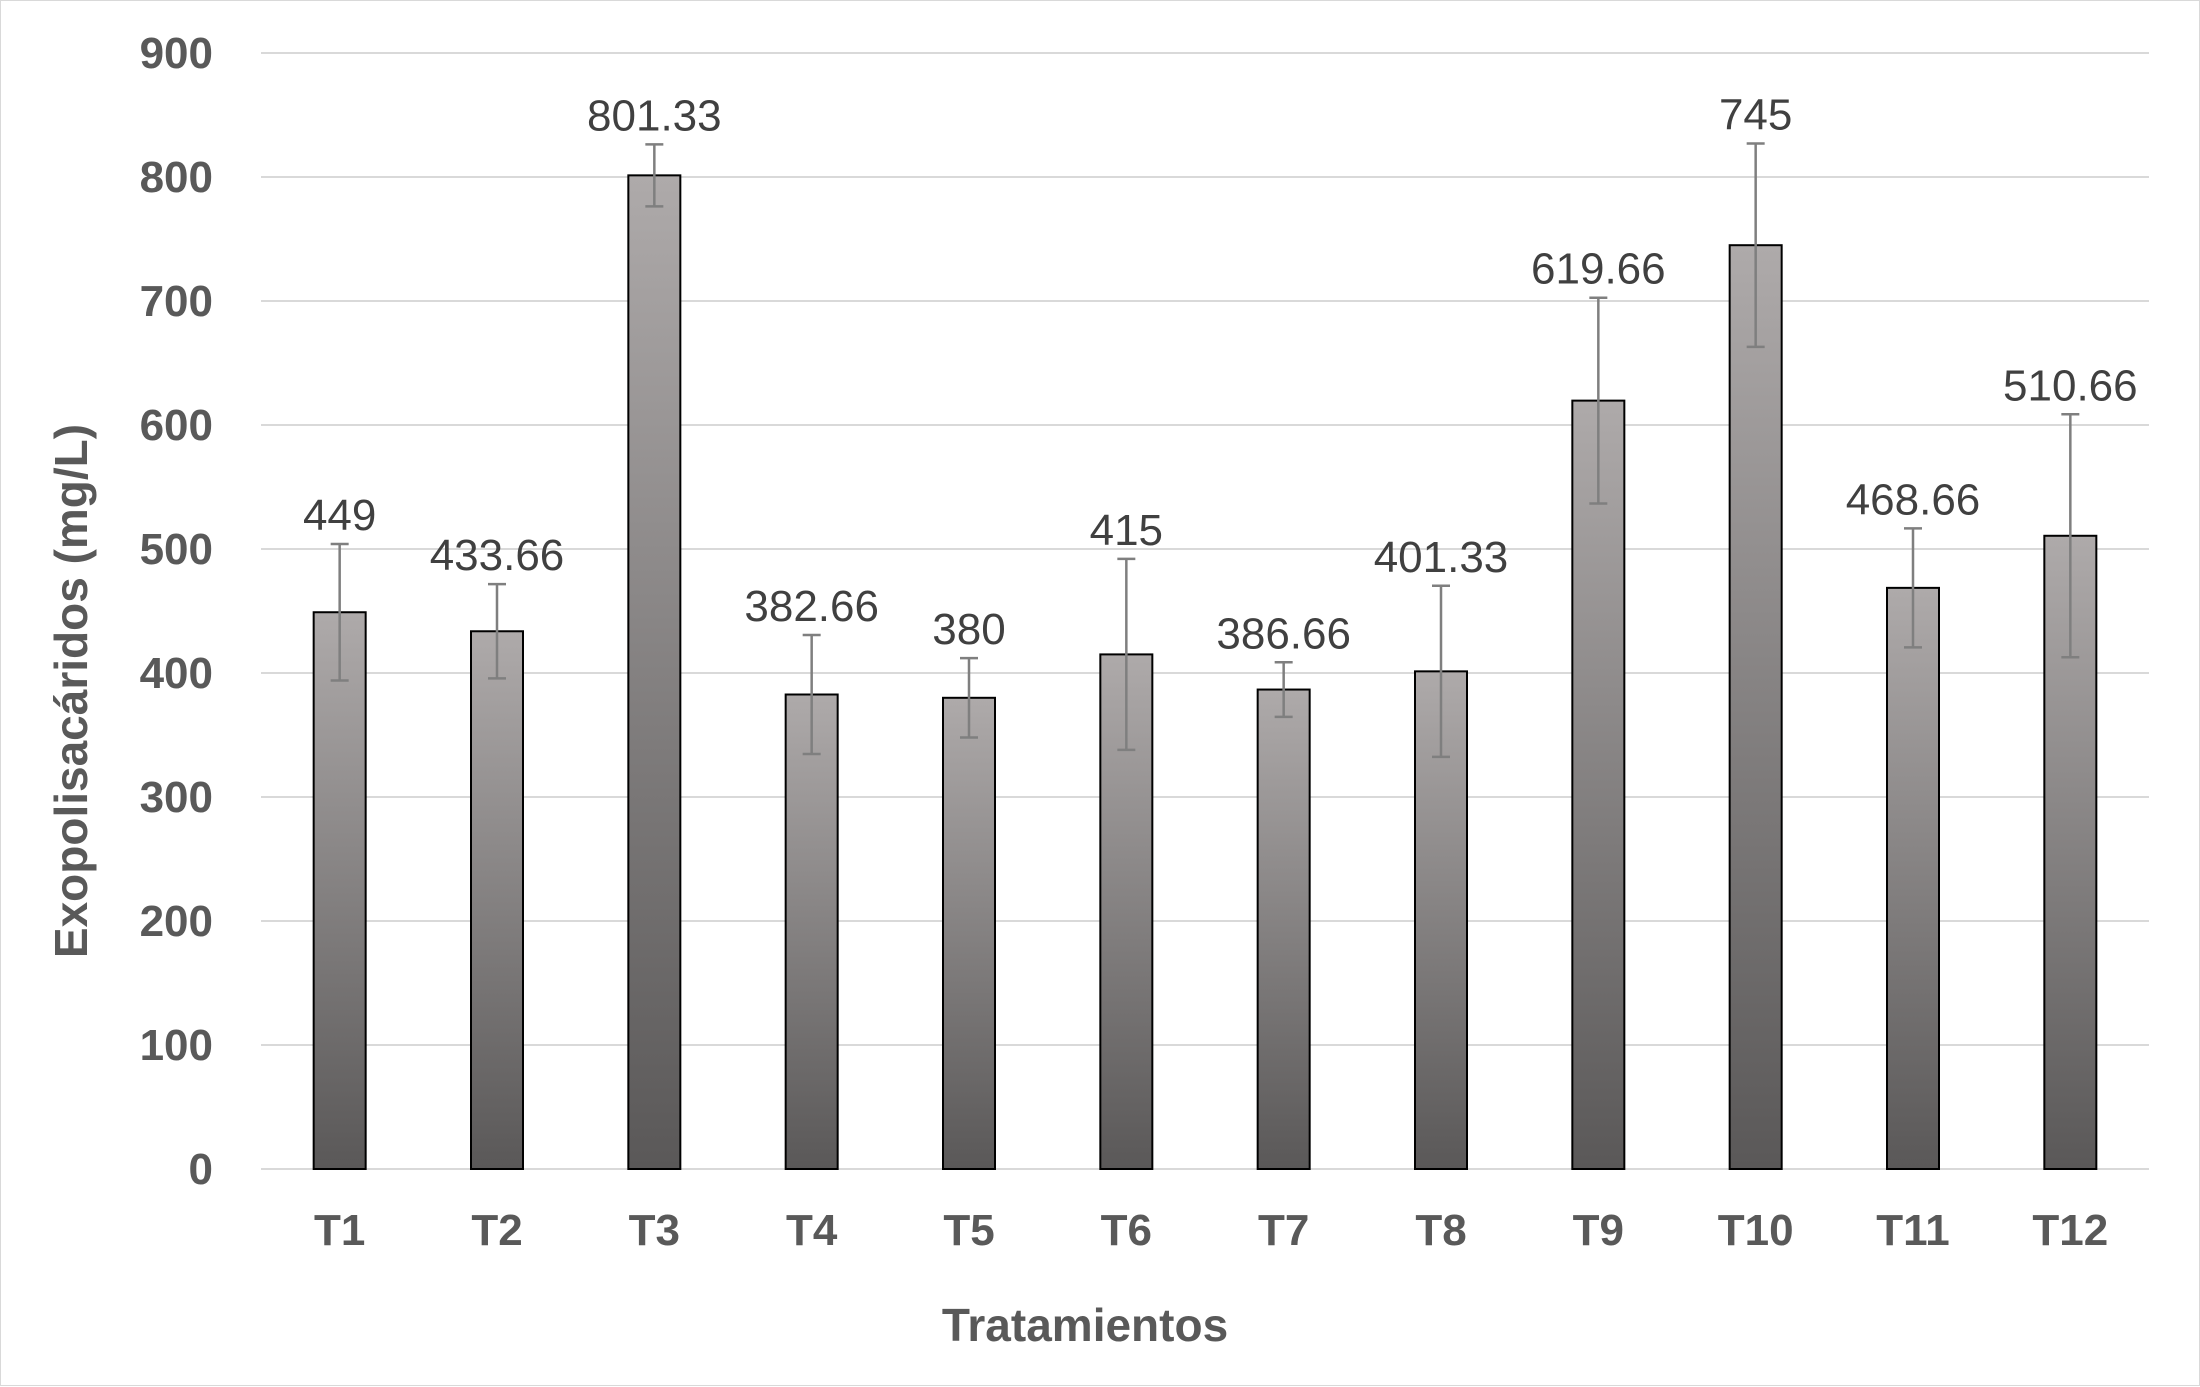 This screenshot has width=2200, height=1387. I want to click on y-tick-label: 400, so click(176, 673).